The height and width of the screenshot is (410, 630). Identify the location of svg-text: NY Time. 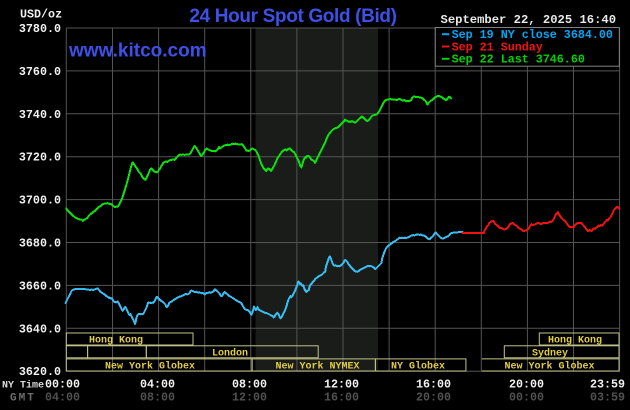
(23, 386).